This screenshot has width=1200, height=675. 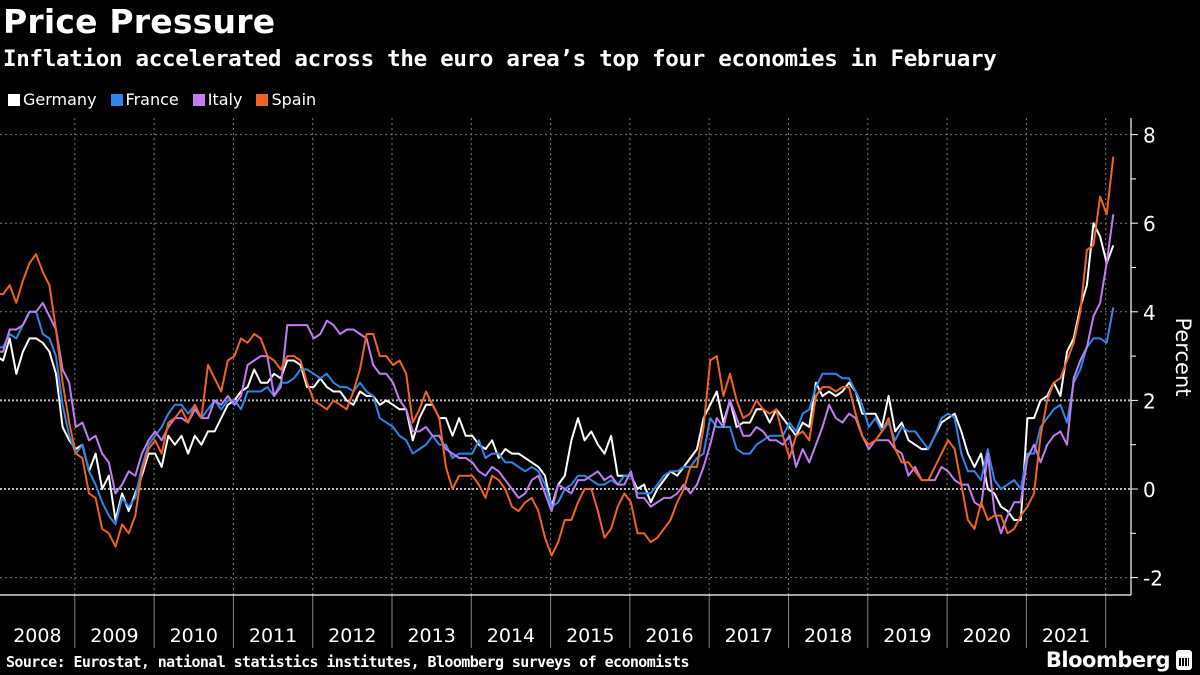 What do you see at coordinates (37, 636) in the screenshot?
I see `x-tick-label: 2008` at bounding box center [37, 636].